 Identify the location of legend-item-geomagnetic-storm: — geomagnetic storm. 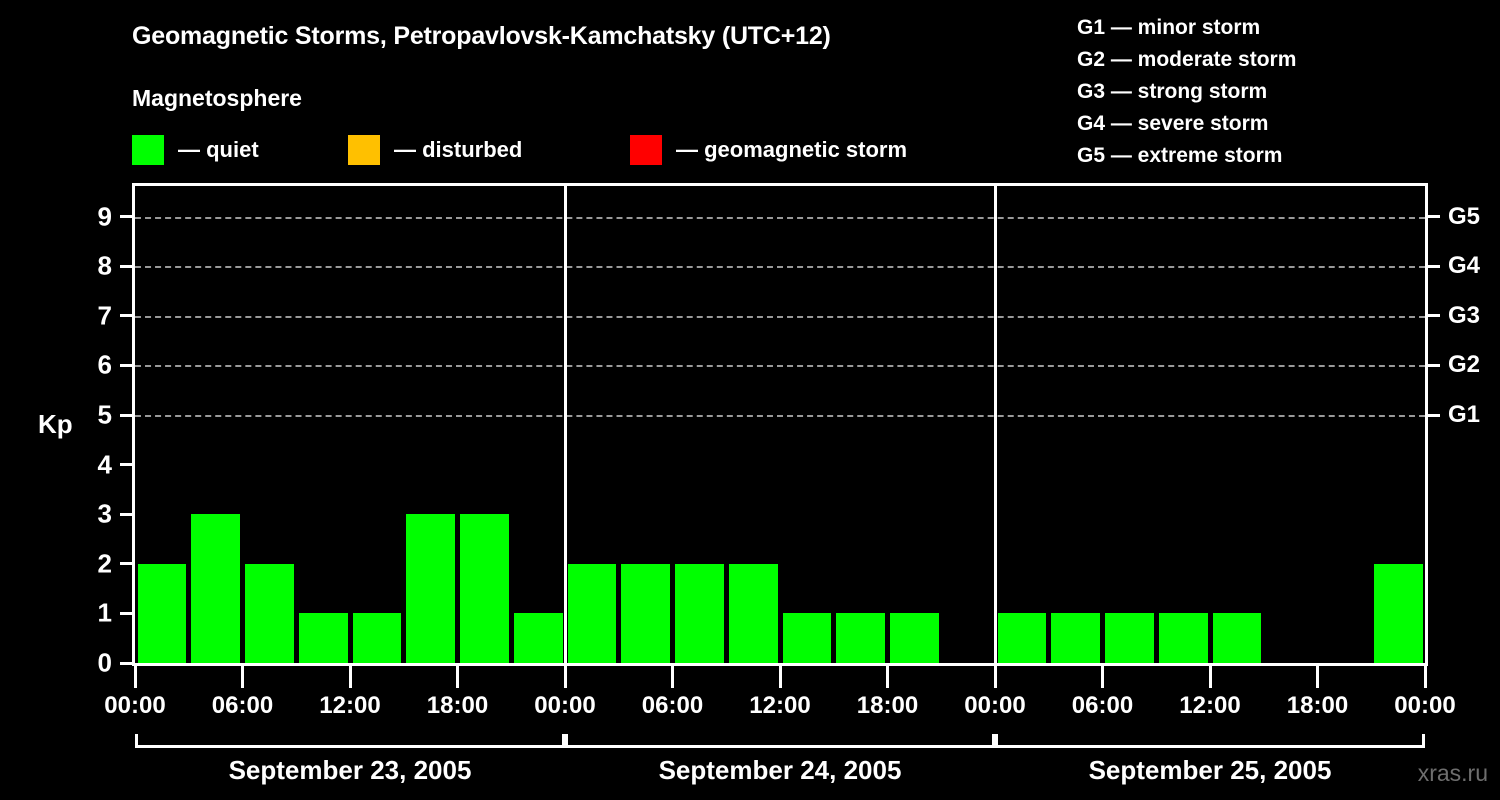
(768, 150).